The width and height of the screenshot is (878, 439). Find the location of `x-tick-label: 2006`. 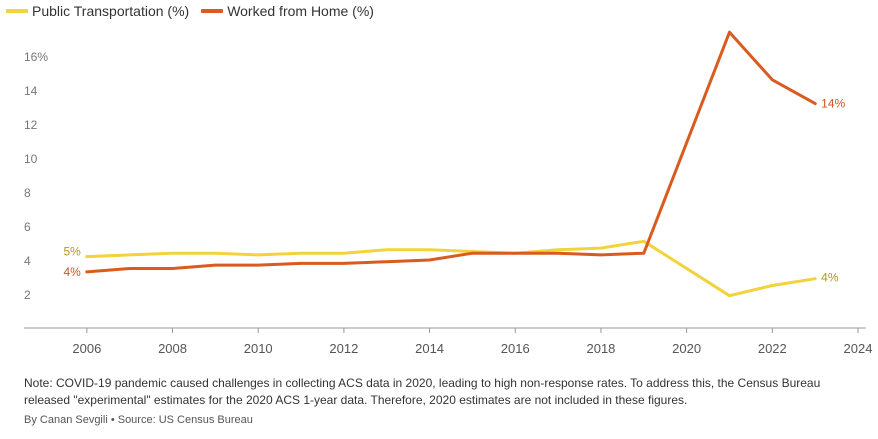

x-tick-label: 2006 is located at coordinates (86, 348).